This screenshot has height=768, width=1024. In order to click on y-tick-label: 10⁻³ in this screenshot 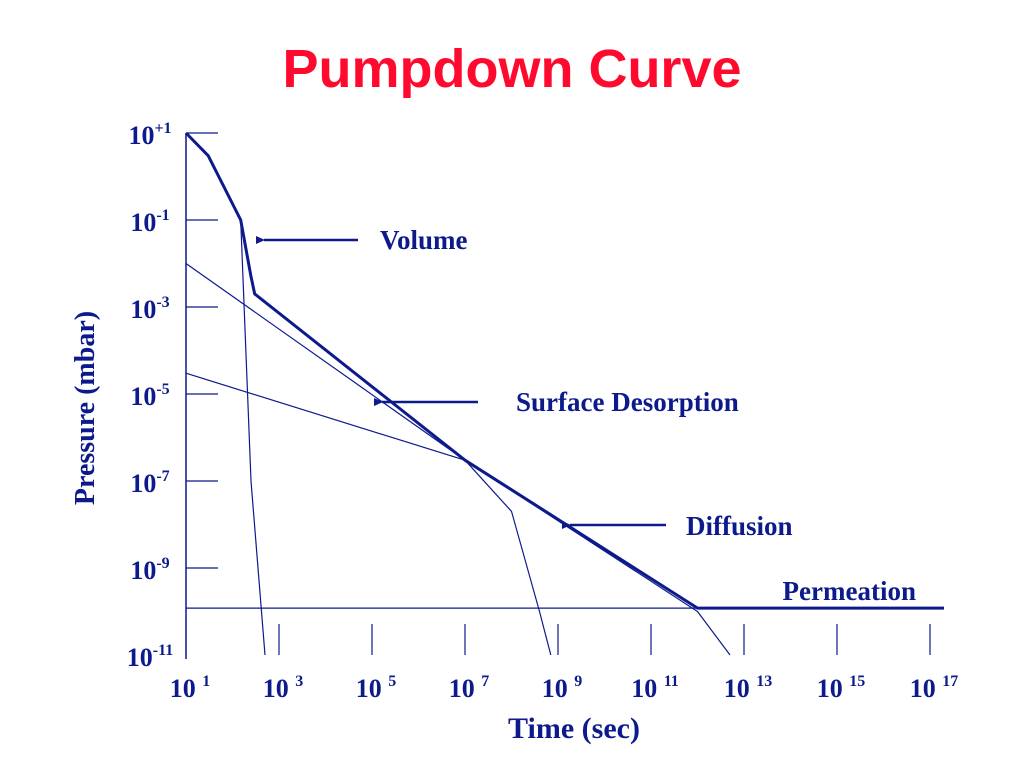, I will do `click(149, 309)`.